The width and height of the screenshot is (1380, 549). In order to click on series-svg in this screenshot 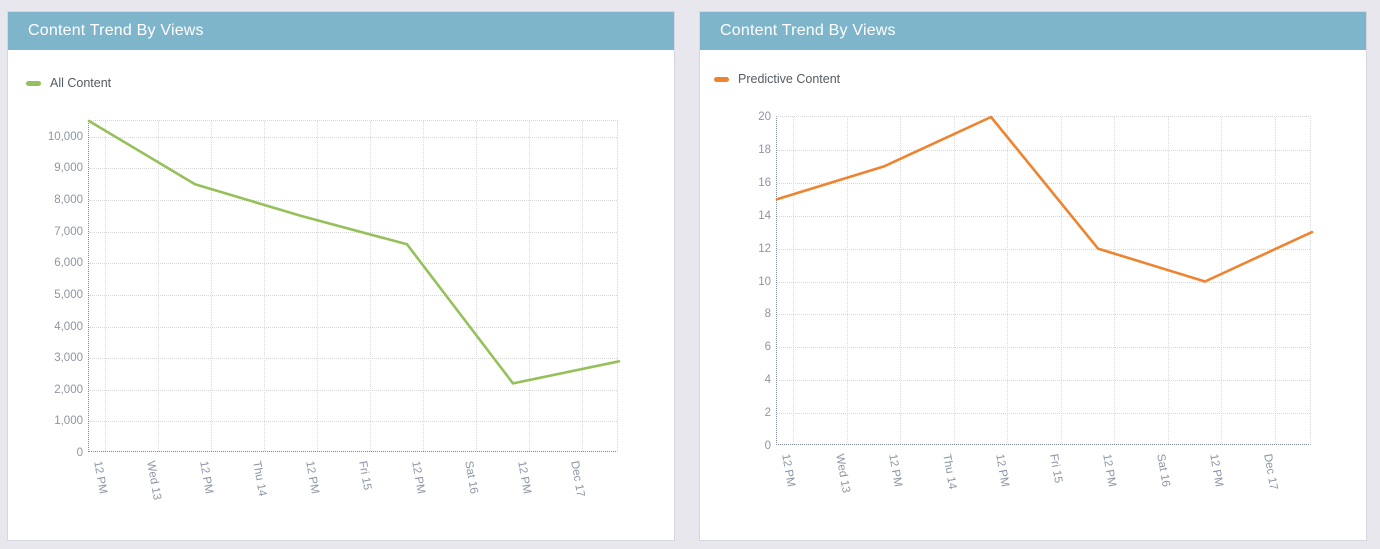, I will do `click(1044, 199)`.